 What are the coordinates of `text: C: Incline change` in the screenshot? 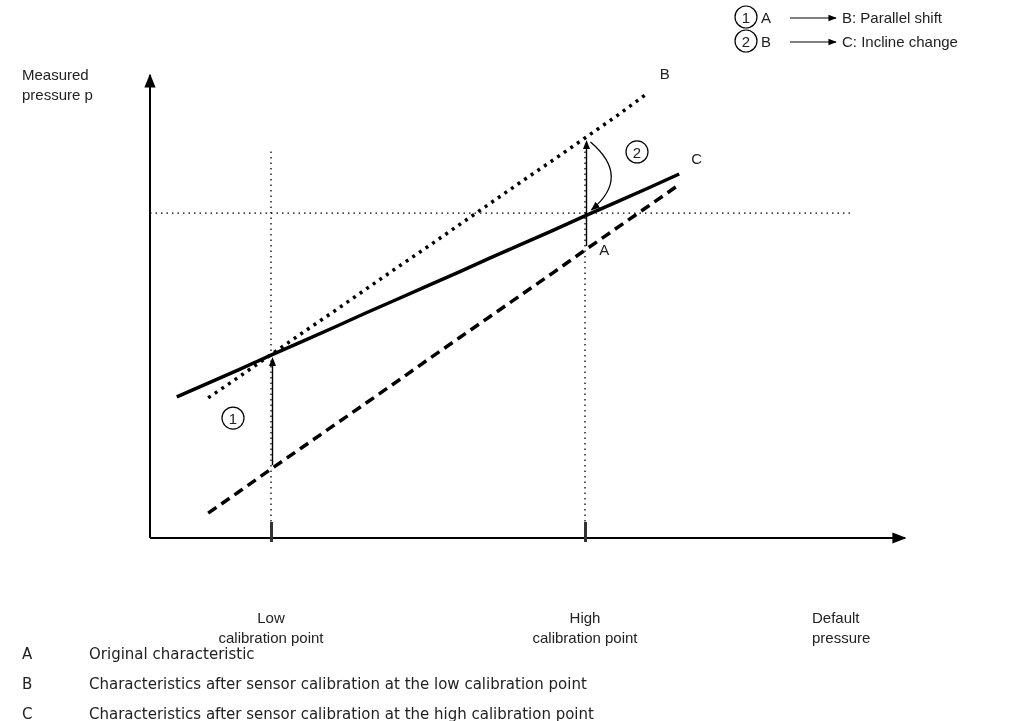 It's located at (900, 41).